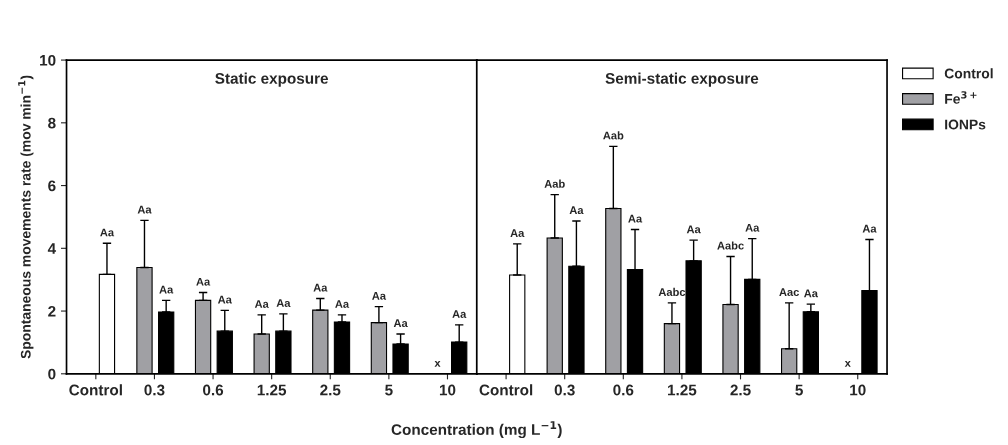 The image size is (1008, 445). I want to click on legend-label: Fe$^{3+}$, so click(961, 97).